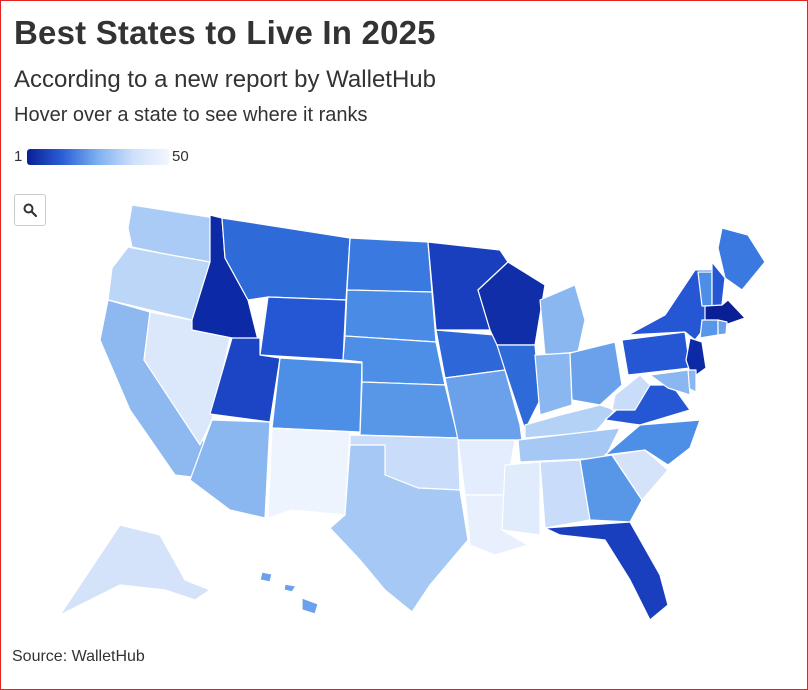 This screenshot has width=808, height=690. What do you see at coordinates (741, 259) in the screenshot?
I see `state-me` at bounding box center [741, 259].